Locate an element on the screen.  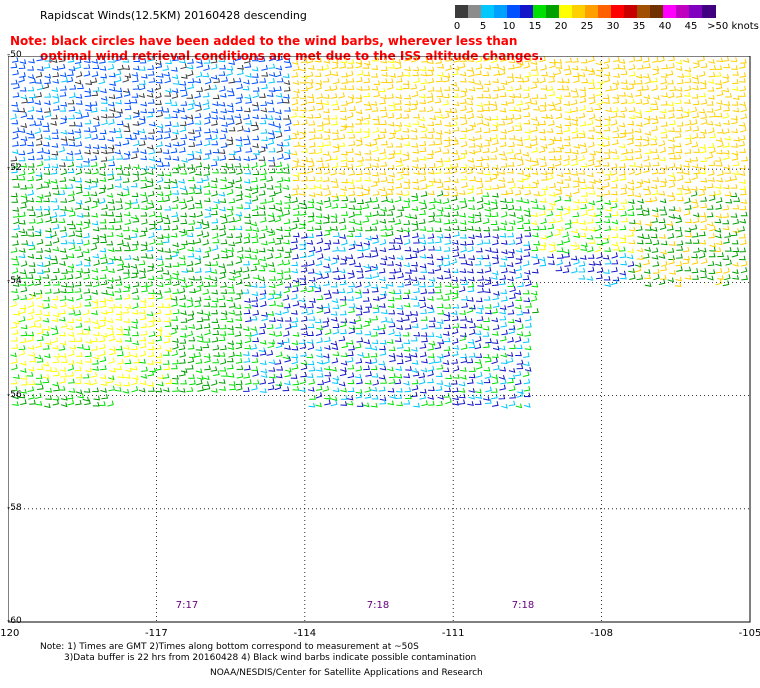
longitude-label: -114 is located at coordinates (305, 633).